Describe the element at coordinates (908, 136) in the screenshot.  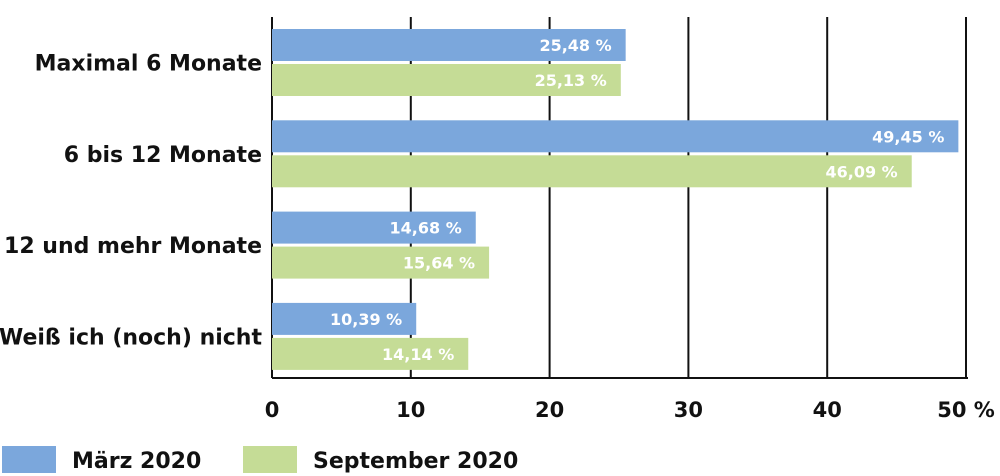
I see `bar-label-maerz-1: 49,45 %` at that location.